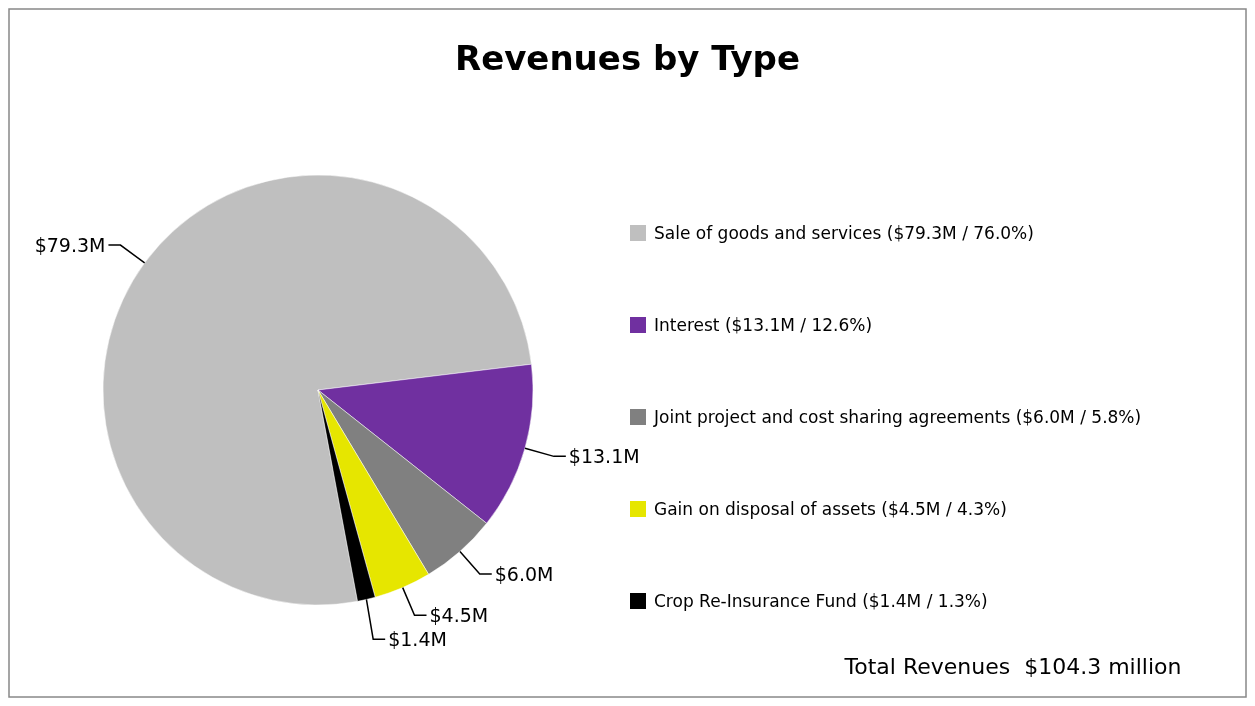 The width and height of the screenshot is (1255, 706). Describe the element at coordinates (763, 324) in the screenshot. I see `legend-label: Interest ($13.1M / 12.6%)` at that location.